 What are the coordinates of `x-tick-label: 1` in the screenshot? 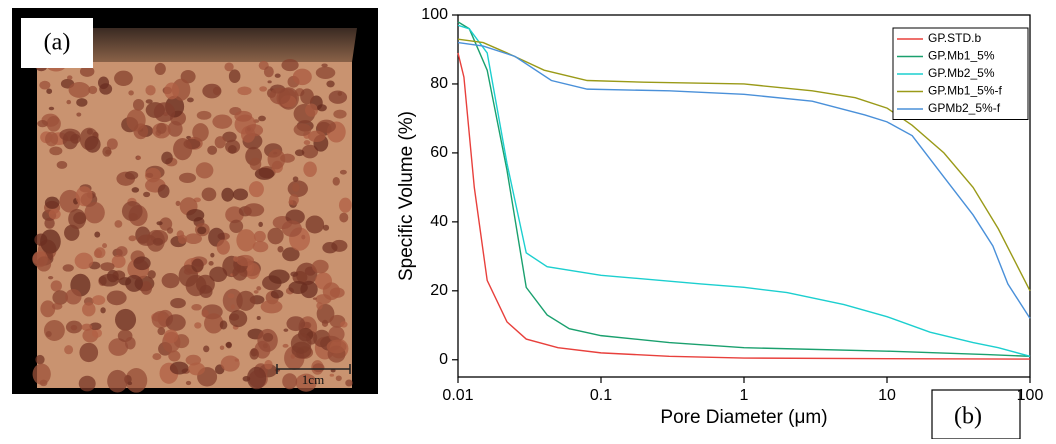 It's located at (744, 395).